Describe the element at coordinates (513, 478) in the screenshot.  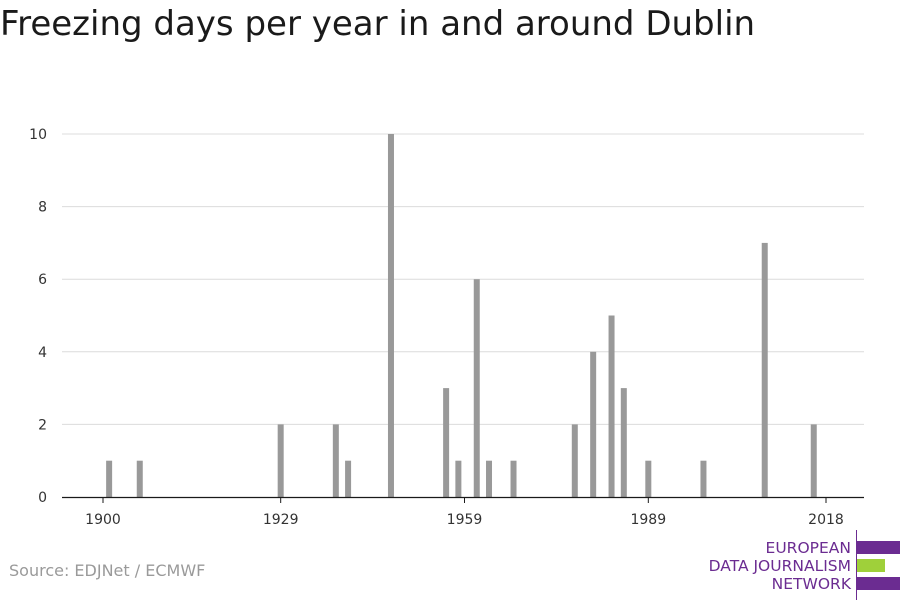
I see `bar-1967` at that location.